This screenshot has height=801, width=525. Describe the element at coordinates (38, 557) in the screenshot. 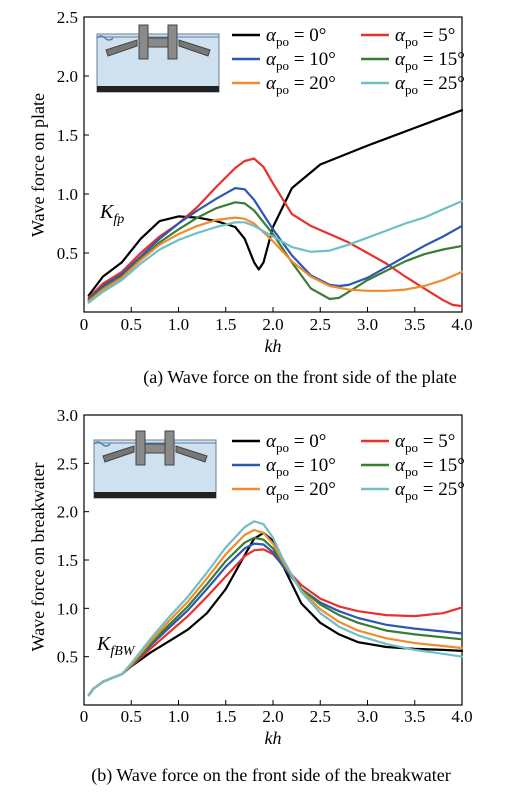

I see `y-axis-label: Wave force on breakwater` at that location.